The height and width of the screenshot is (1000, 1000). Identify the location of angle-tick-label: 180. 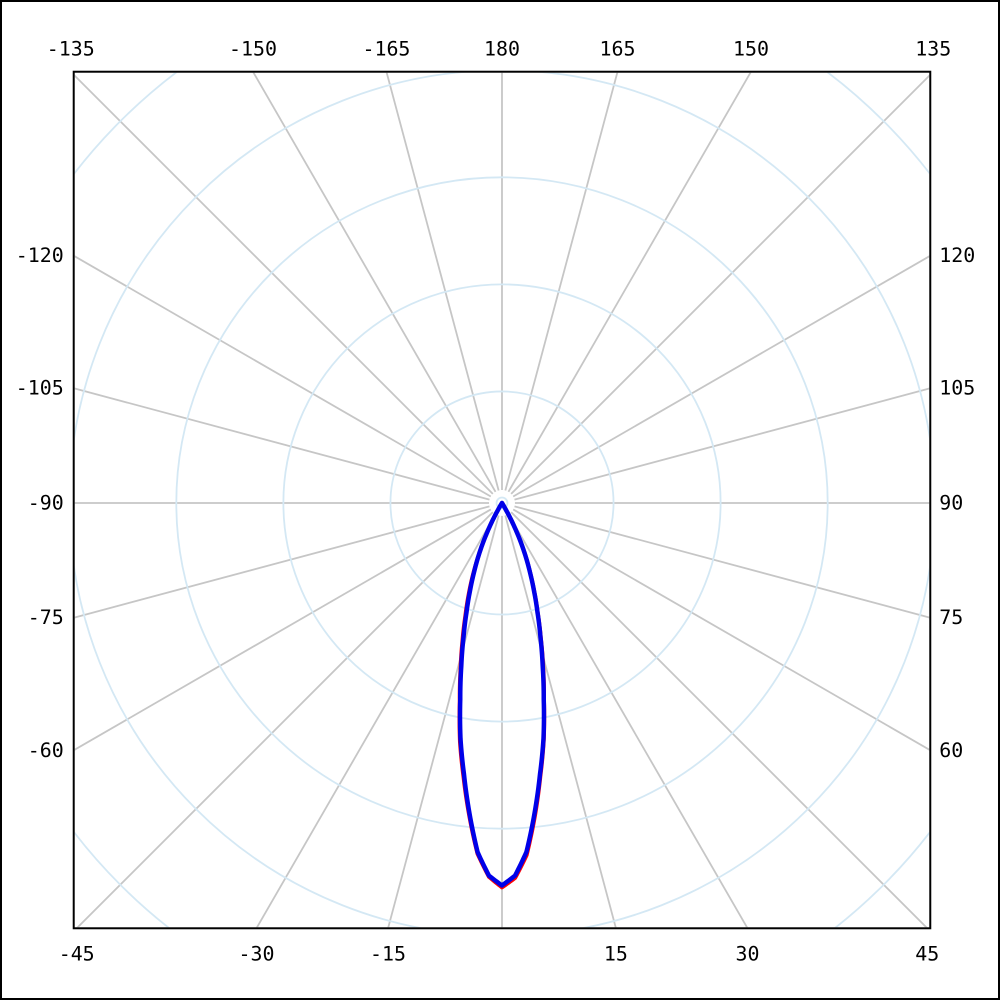
(502, 48).